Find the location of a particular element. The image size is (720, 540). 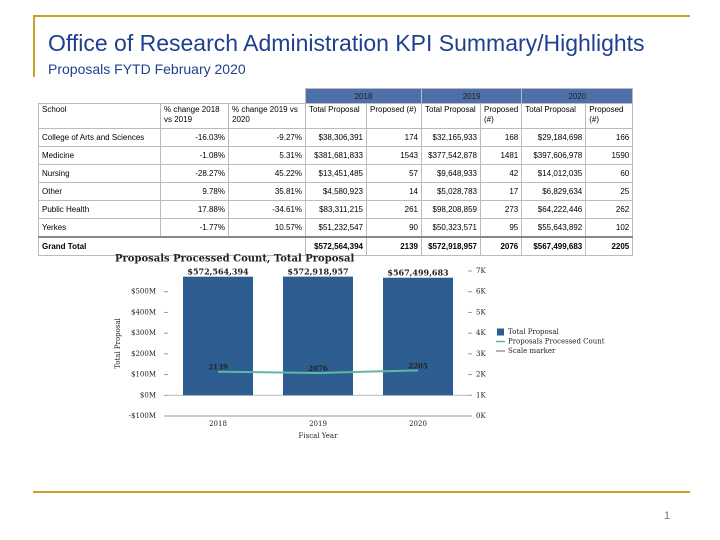

table-cell is located at coordinates (172, 96).